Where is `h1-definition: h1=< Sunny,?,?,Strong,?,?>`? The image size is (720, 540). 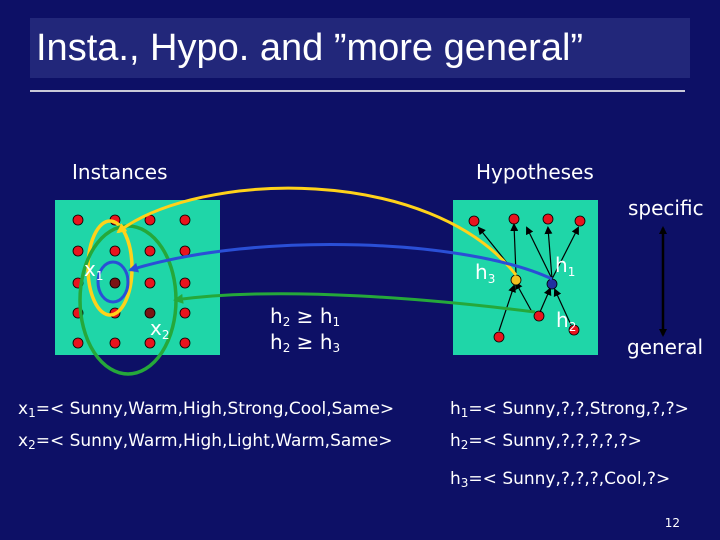
h1-definition: h1=< Sunny,?,?,Strong,?,?> is located at coordinates (569, 409).